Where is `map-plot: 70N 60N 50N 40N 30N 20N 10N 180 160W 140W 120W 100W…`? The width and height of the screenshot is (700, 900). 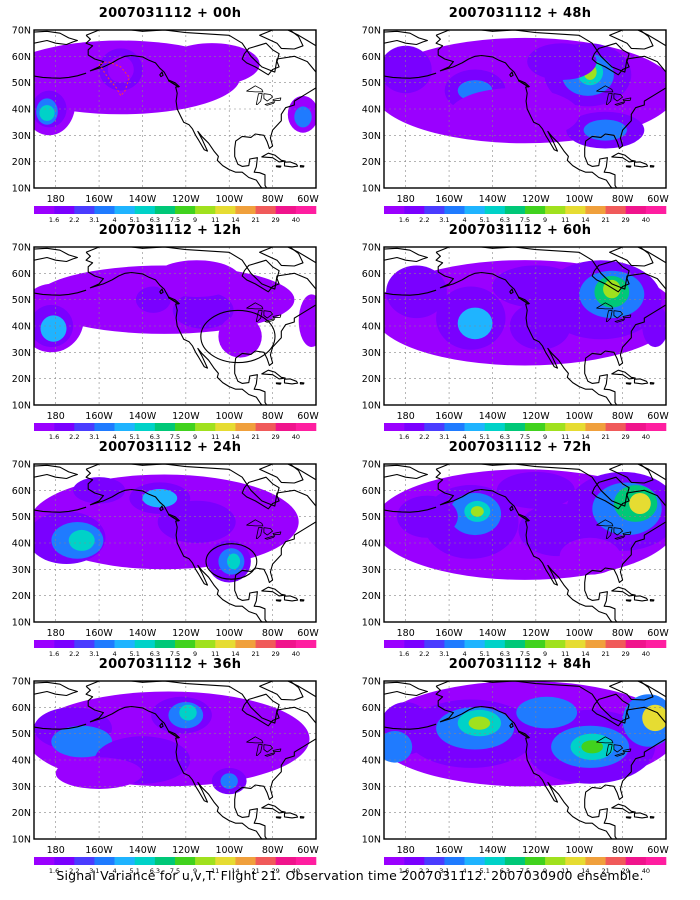
map-plot: 70N 60N 50N 40N 30N 20N 10N 180 160W 140W 120W 100W… is located at coordinates (516, 125).